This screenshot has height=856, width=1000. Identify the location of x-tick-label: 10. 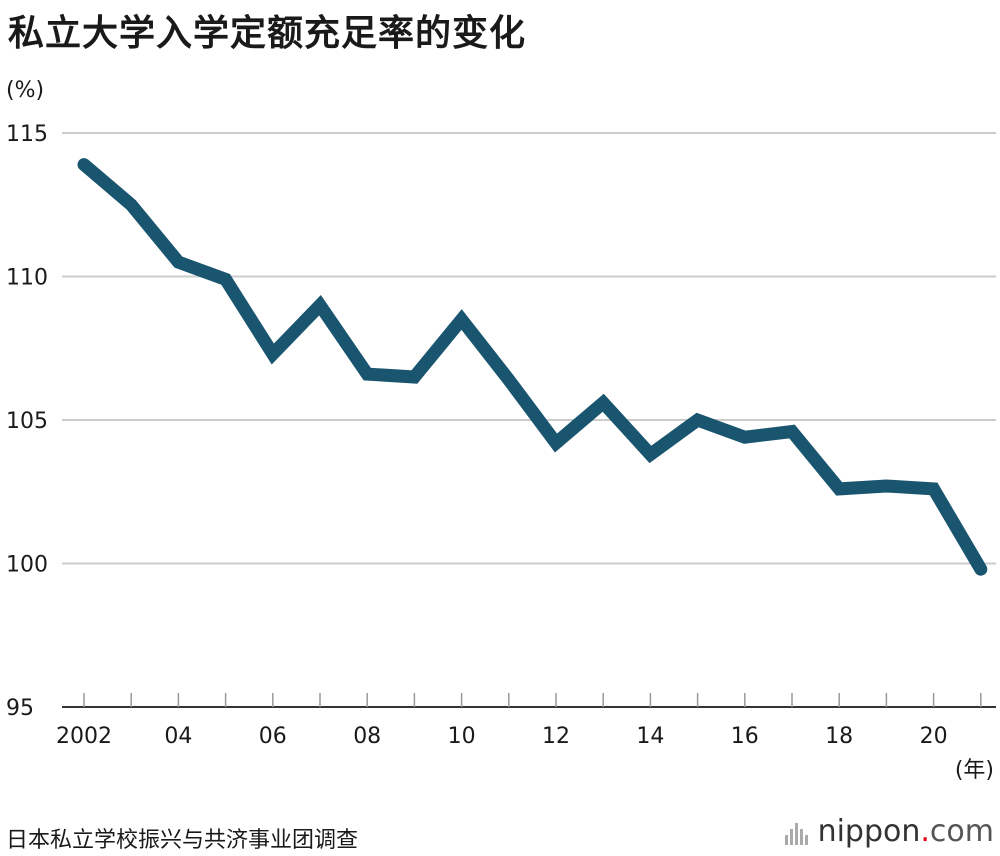
(462, 736).